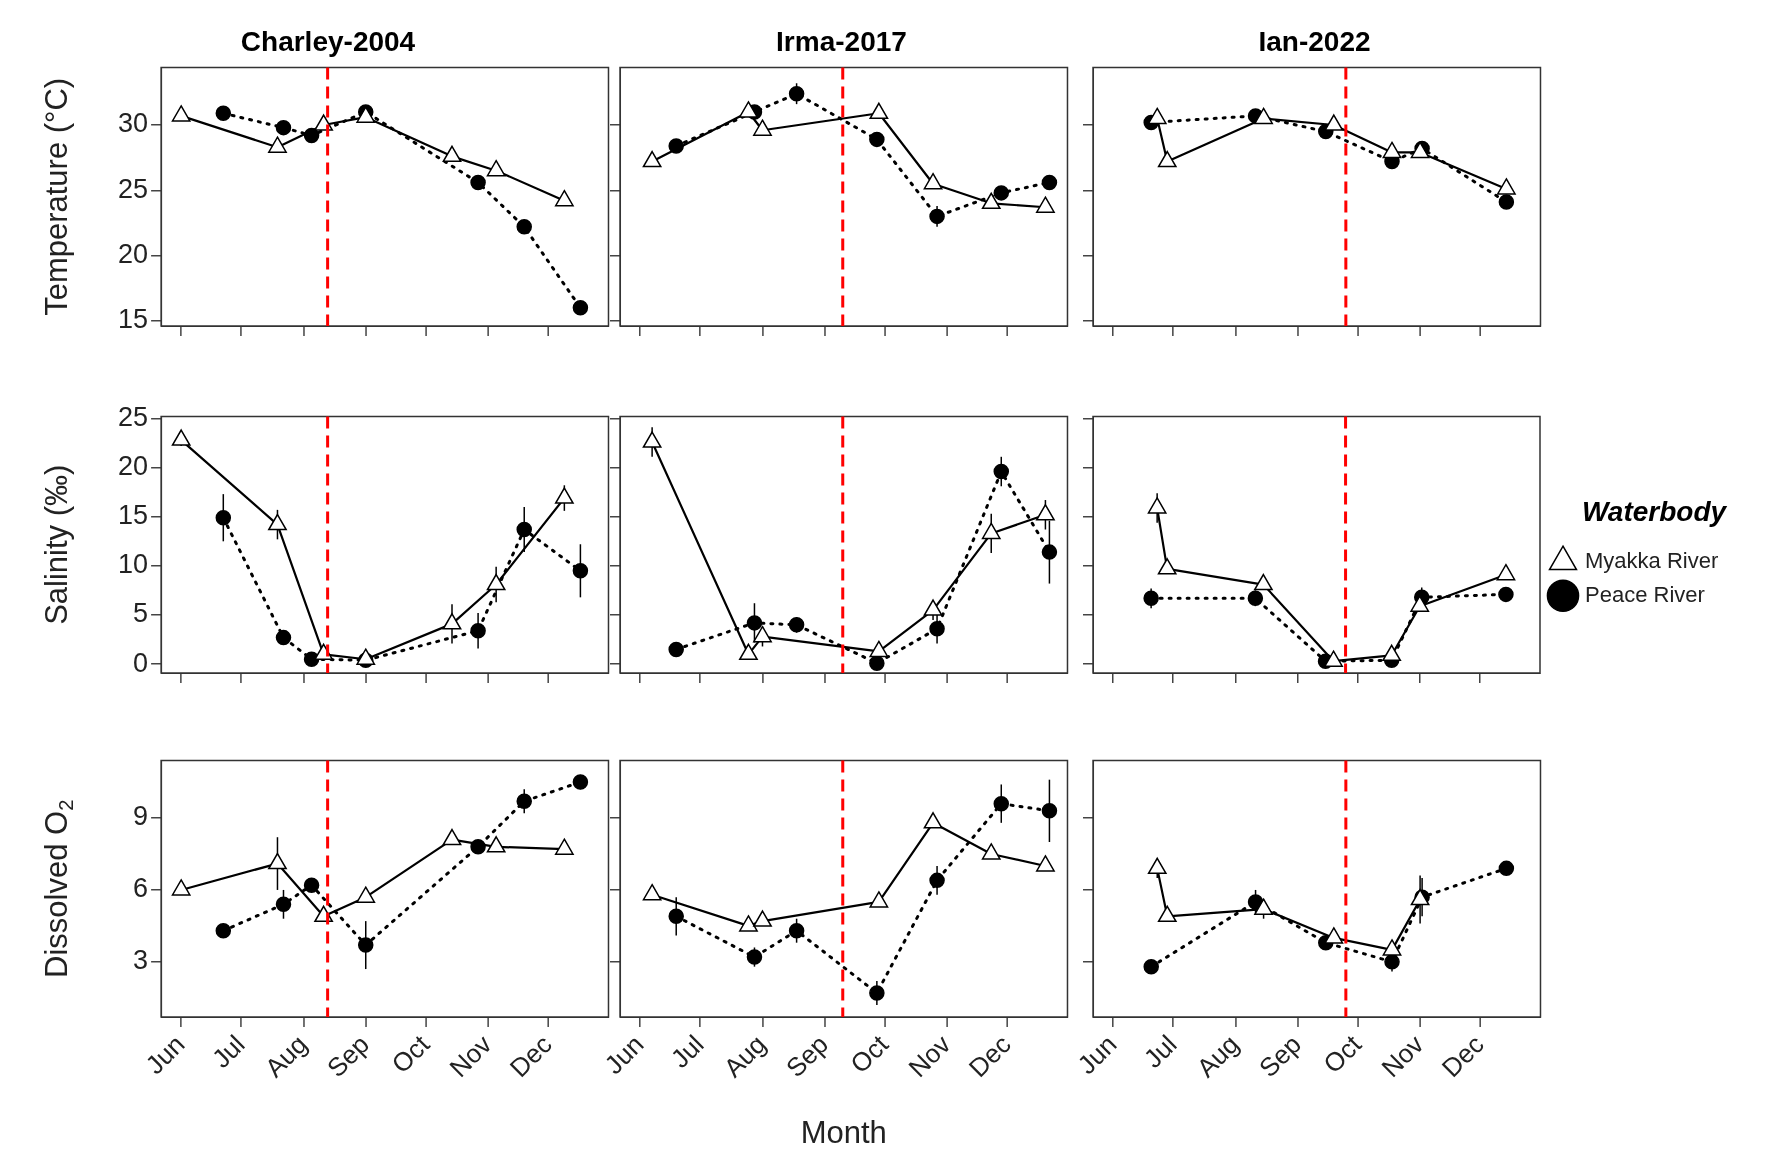  Describe the element at coordinates (328, 41) in the screenshot. I see `chart-title: Charley-2004` at that location.